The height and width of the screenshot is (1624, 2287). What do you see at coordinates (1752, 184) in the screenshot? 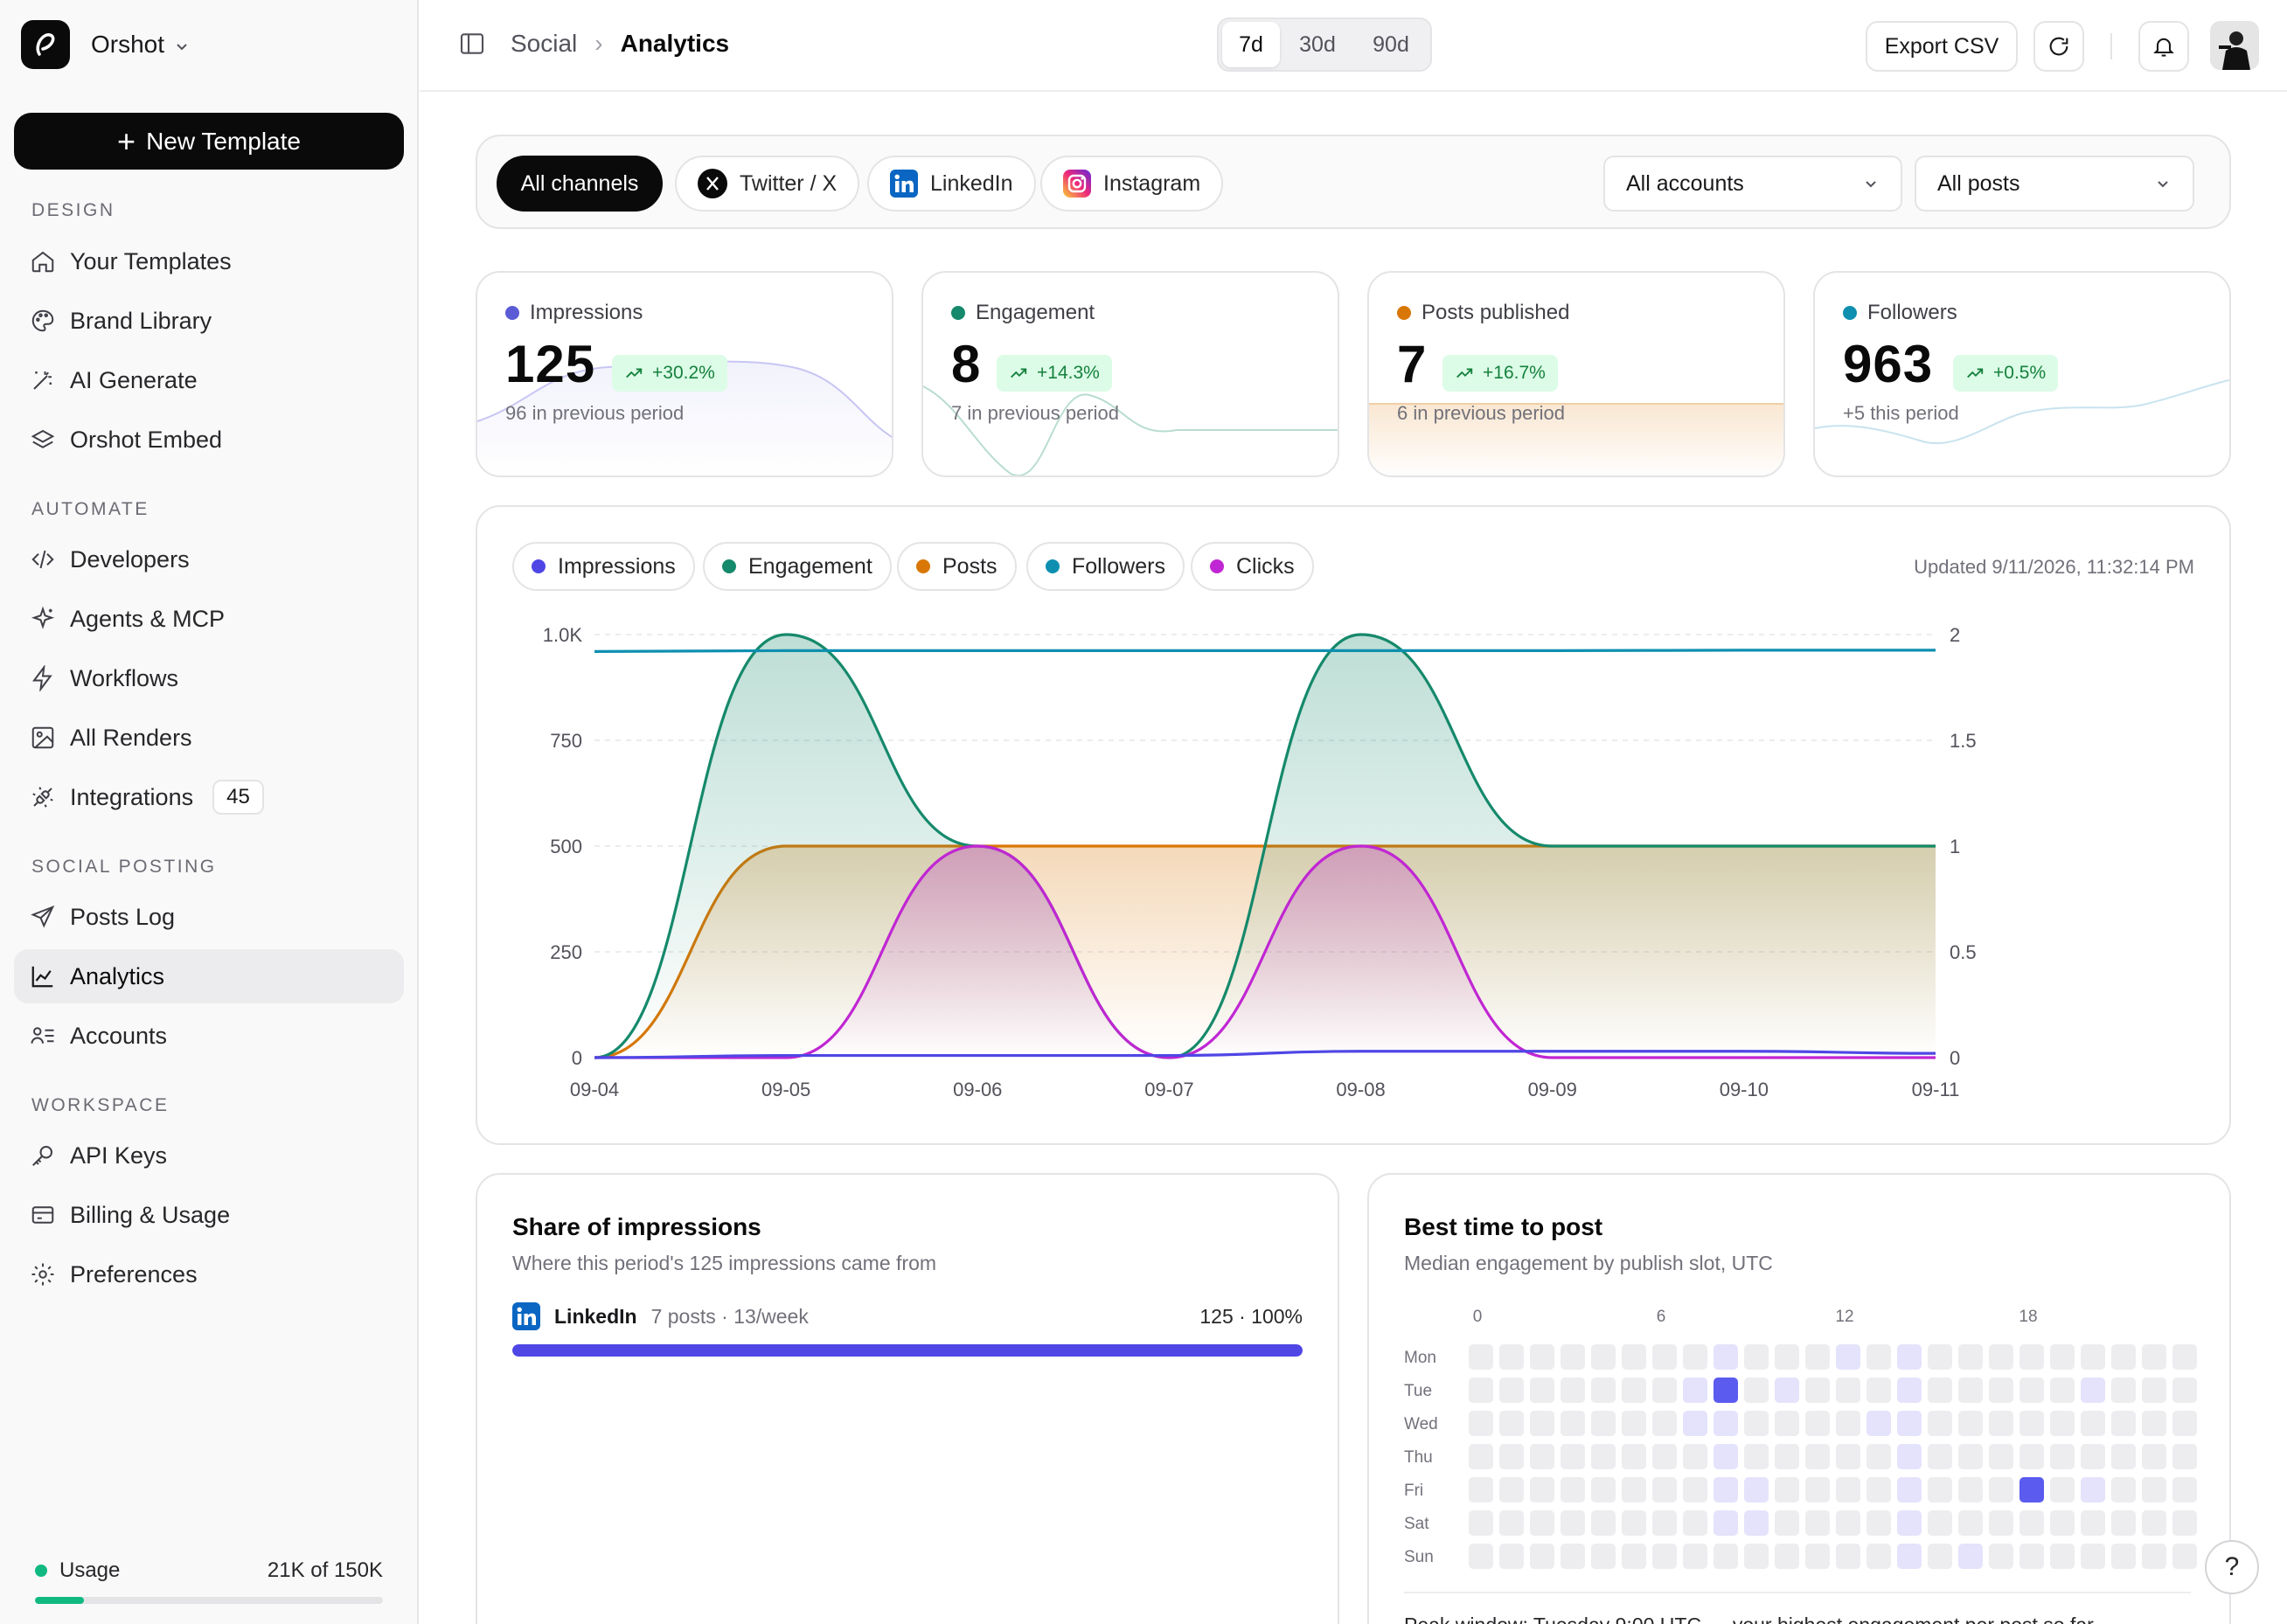
I see `accounts-select: All accounts` at bounding box center [1752, 184].